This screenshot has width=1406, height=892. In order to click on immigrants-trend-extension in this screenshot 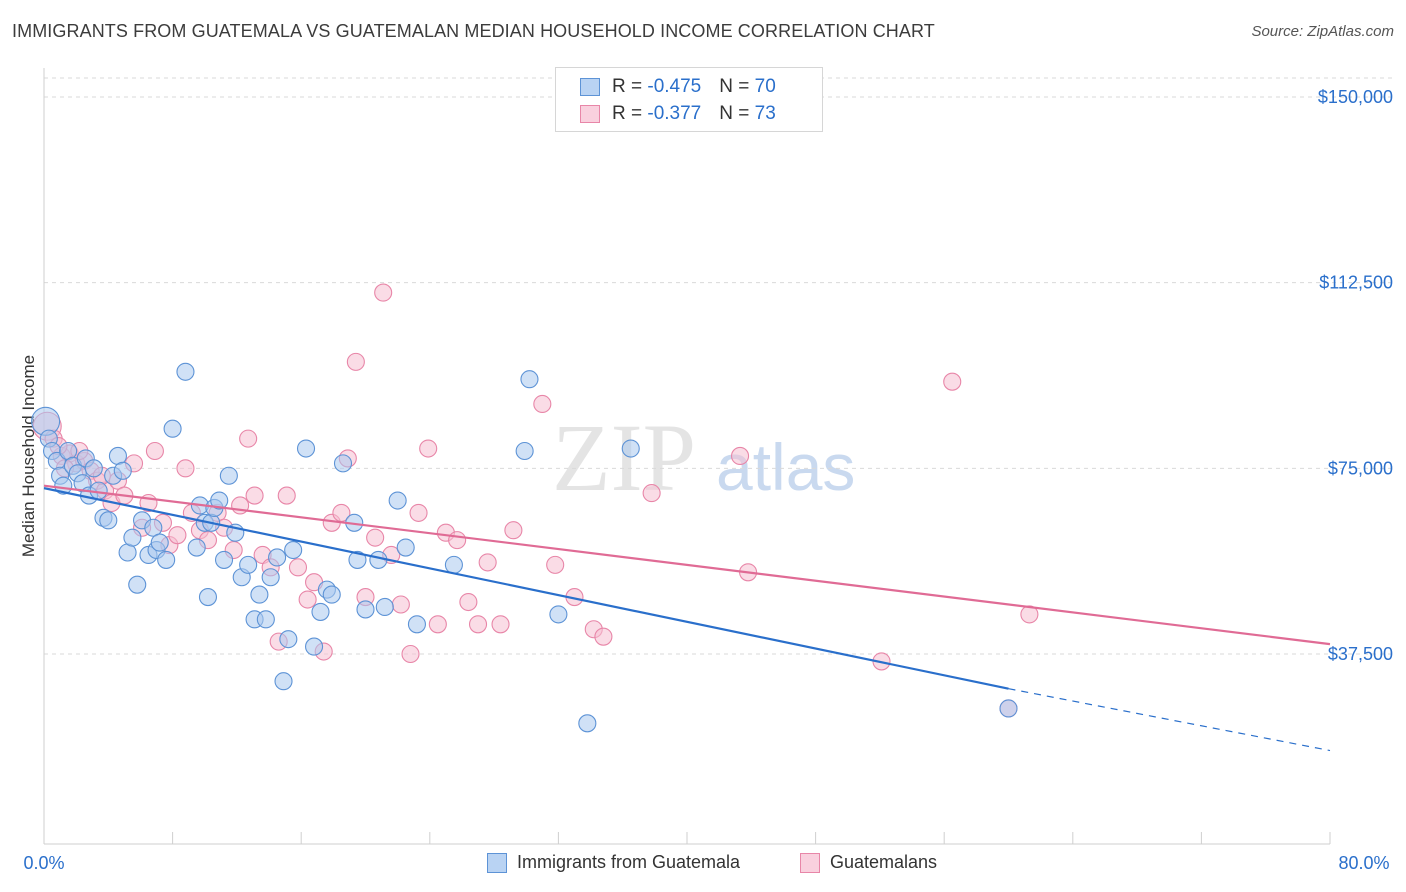, I will do `click(1169, 720)`.